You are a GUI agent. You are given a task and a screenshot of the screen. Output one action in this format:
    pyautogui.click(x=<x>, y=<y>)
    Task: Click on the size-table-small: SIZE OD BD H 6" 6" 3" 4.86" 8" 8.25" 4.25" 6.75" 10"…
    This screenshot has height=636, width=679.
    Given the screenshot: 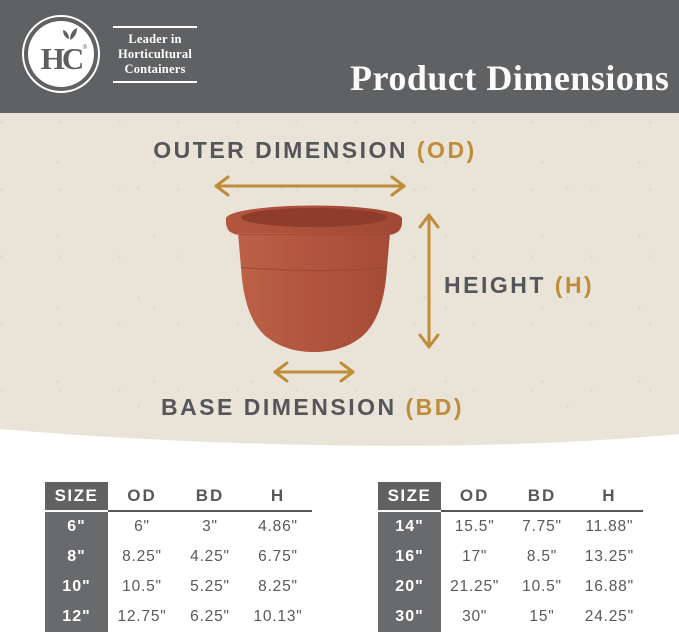 What is the action you would take?
    pyautogui.click(x=178, y=557)
    